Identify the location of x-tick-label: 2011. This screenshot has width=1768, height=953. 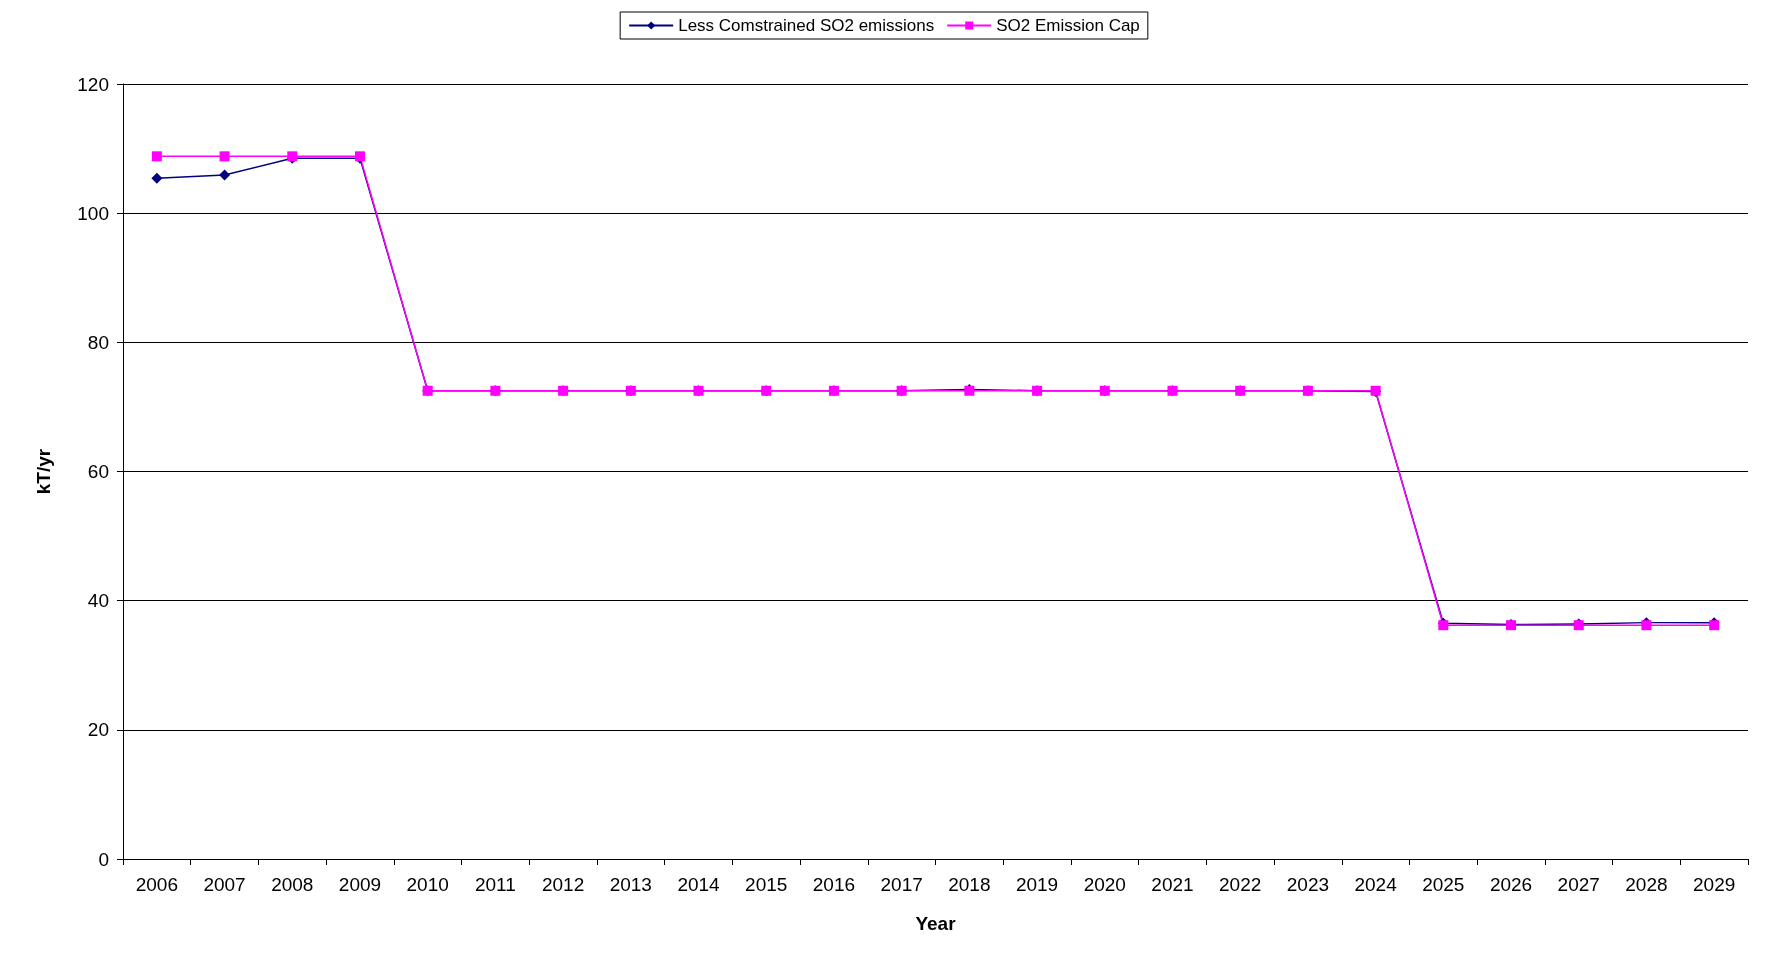
(495, 884).